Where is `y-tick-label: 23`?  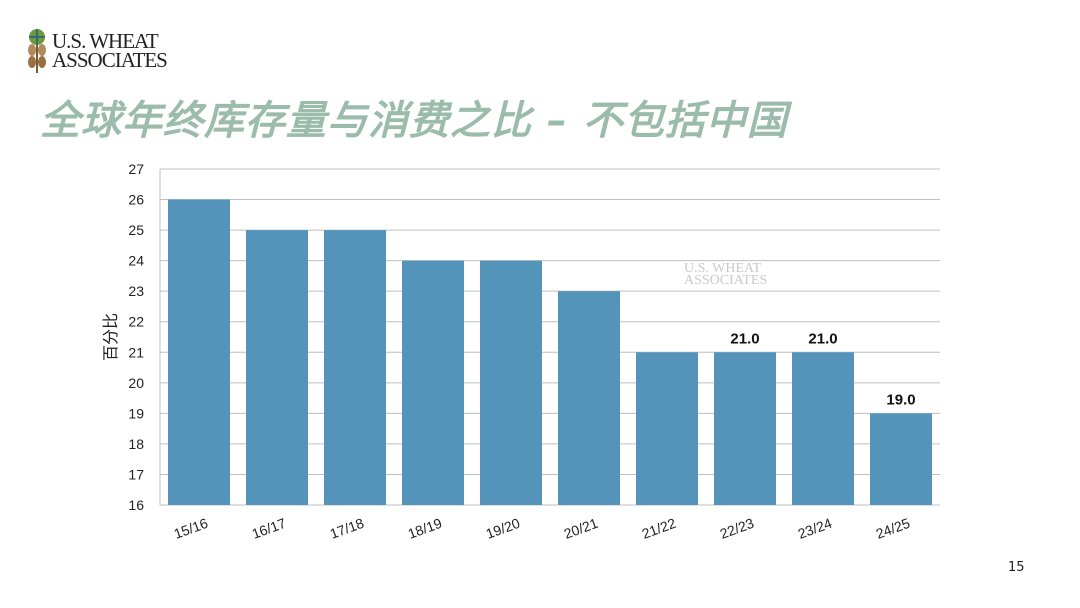 y-tick-label: 23 is located at coordinates (136, 291).